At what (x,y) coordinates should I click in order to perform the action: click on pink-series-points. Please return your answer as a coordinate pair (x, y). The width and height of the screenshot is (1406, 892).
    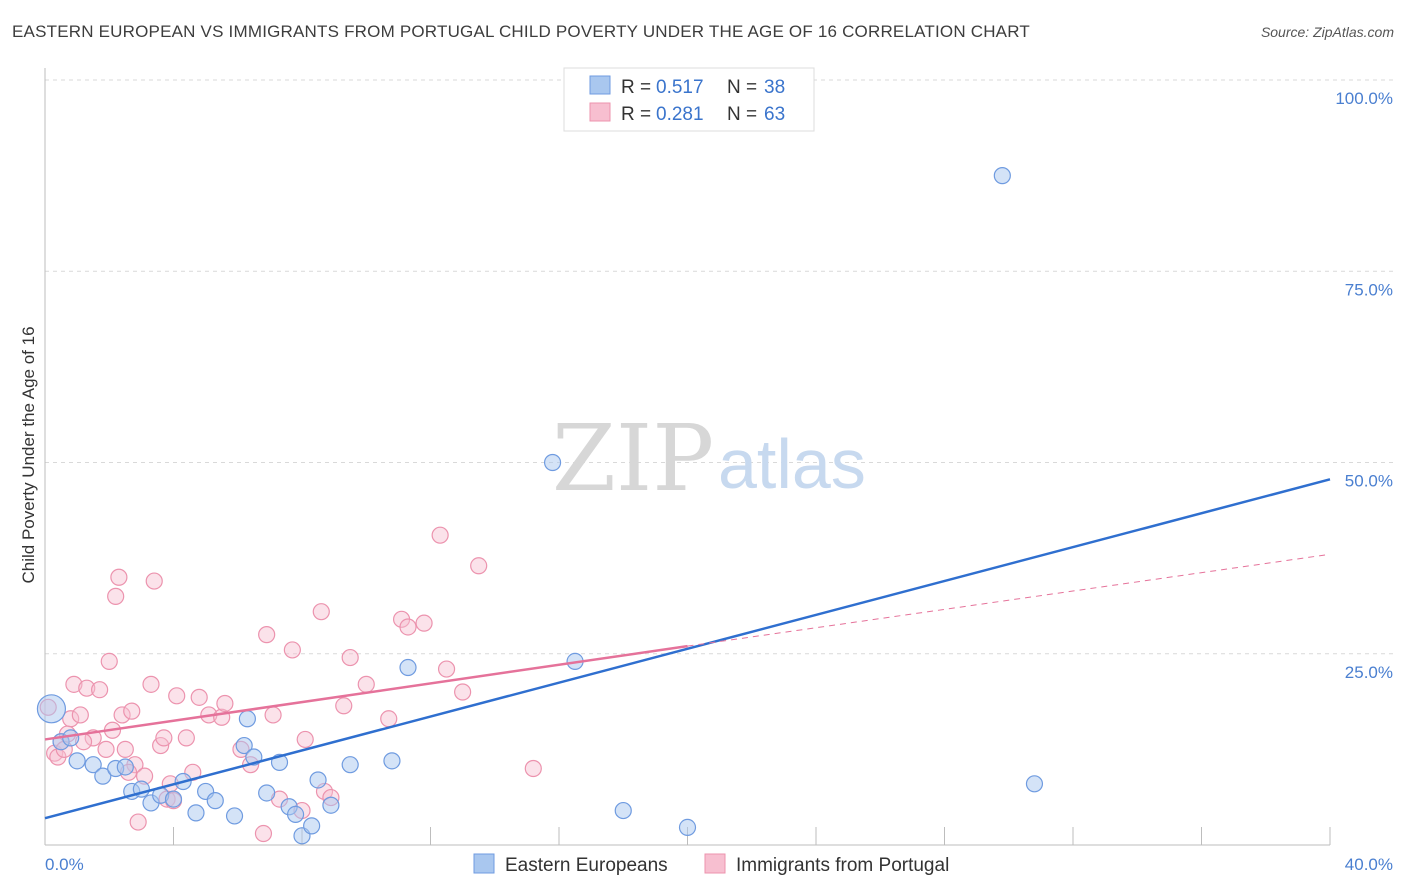
    Looking at the image, I should click on (290, 684).